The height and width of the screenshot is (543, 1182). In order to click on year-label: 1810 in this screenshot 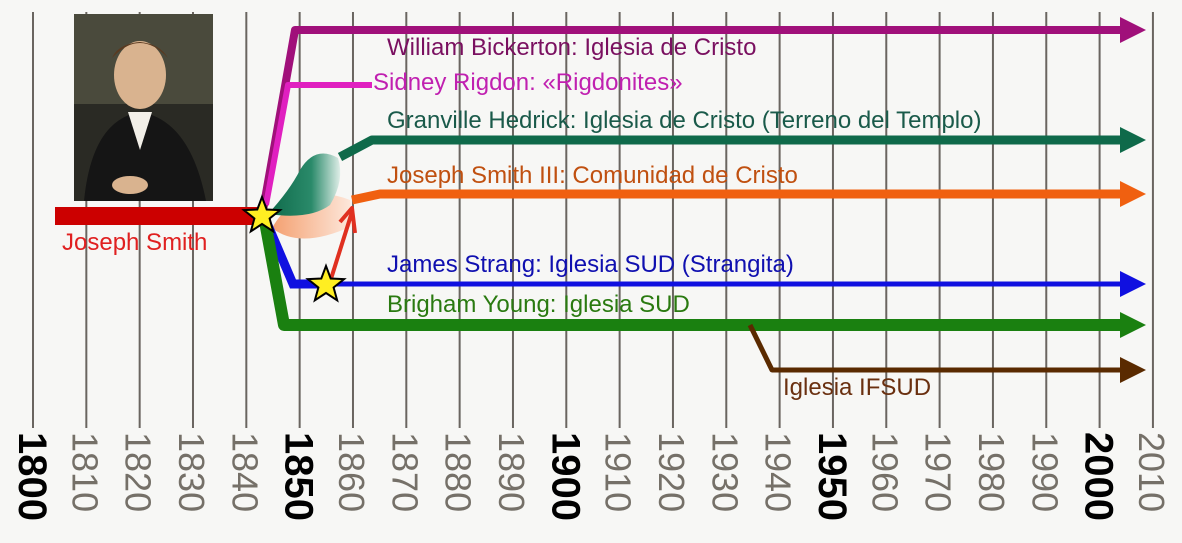, I will do `click(84, 472)`.